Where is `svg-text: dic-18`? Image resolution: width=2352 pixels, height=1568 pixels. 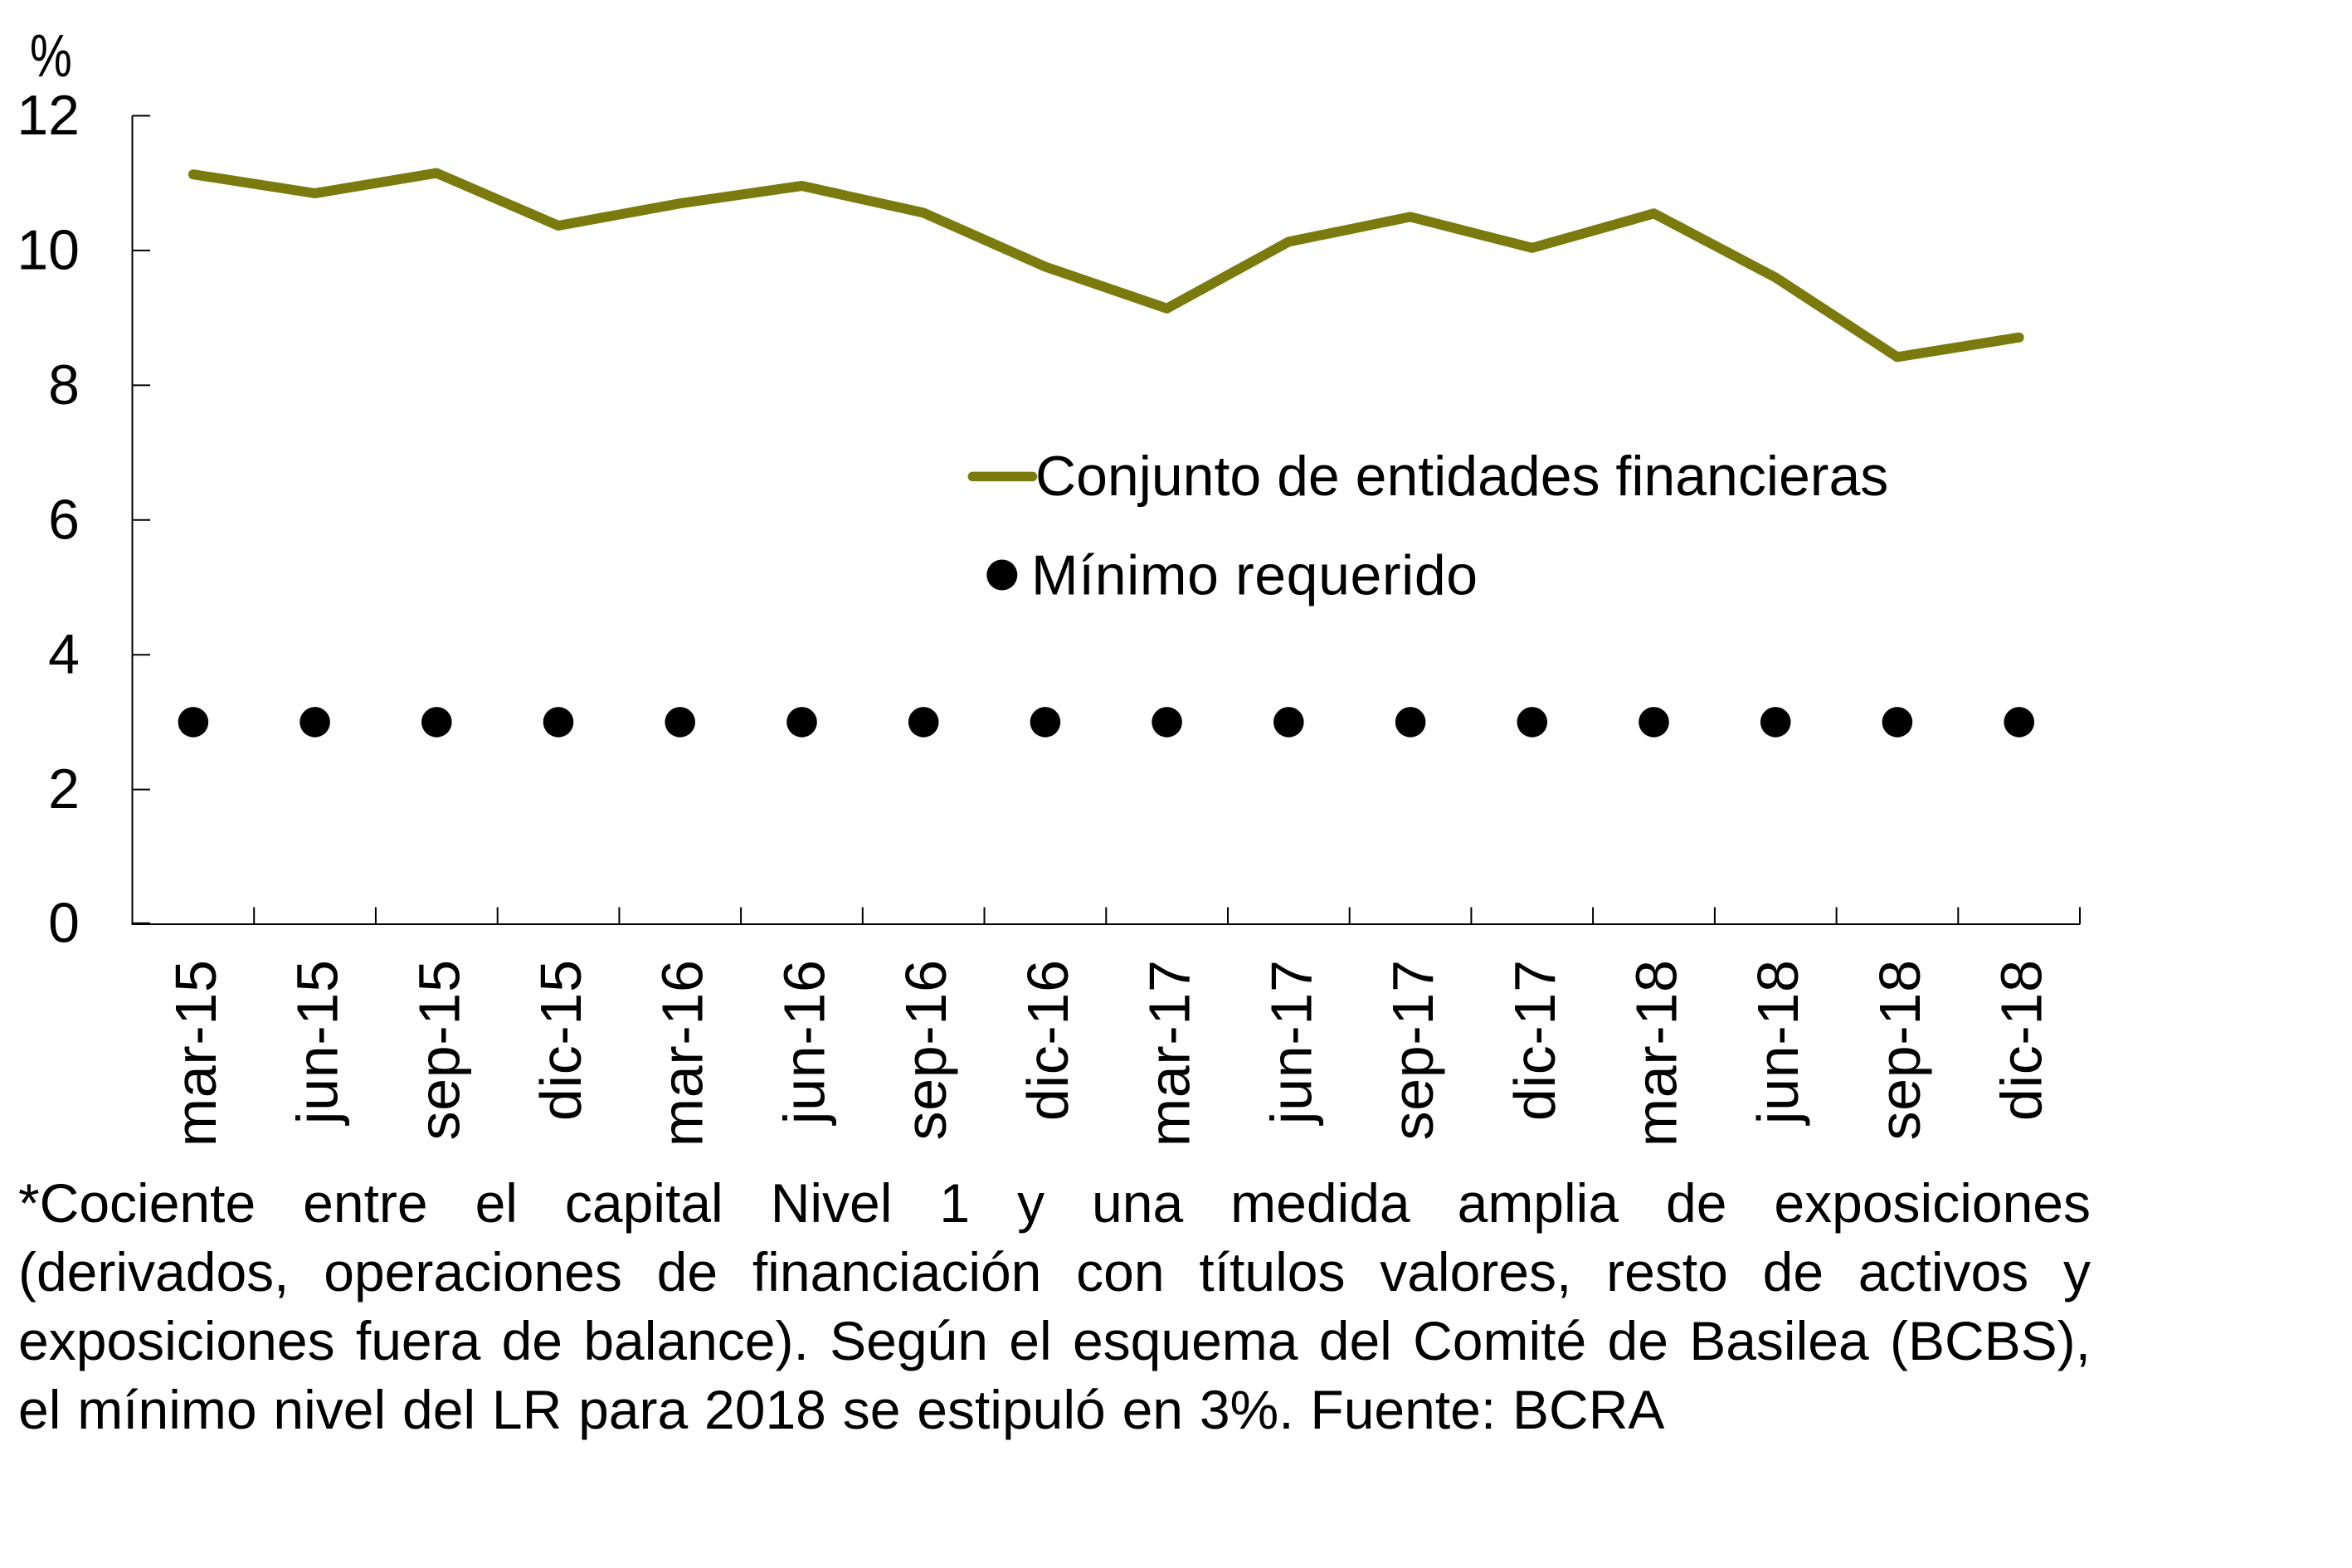 svg-text: dic-18 is located at coordinates (2021, 1040).